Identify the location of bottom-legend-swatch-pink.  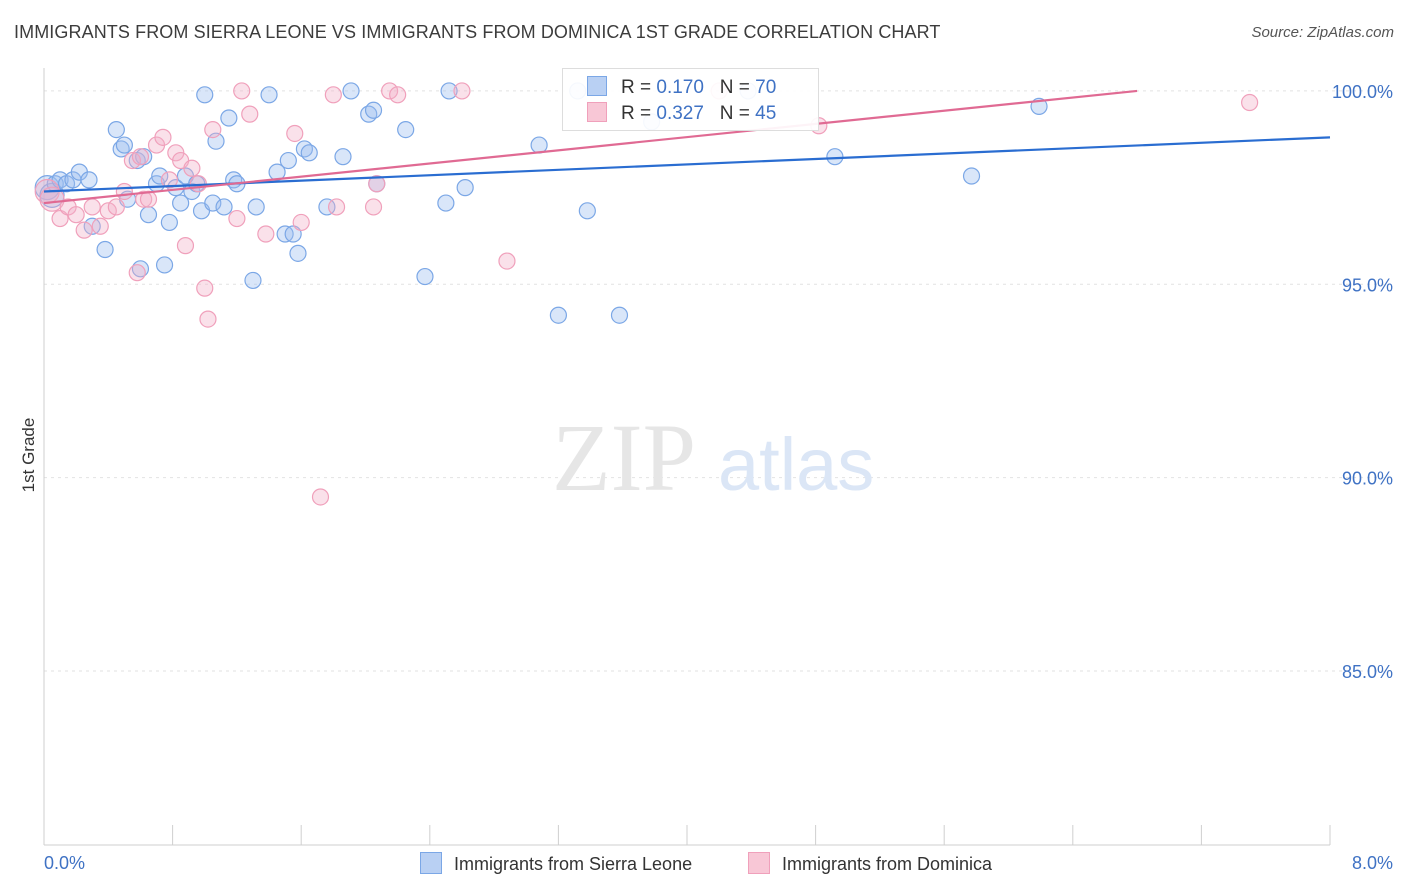
(759, 863).